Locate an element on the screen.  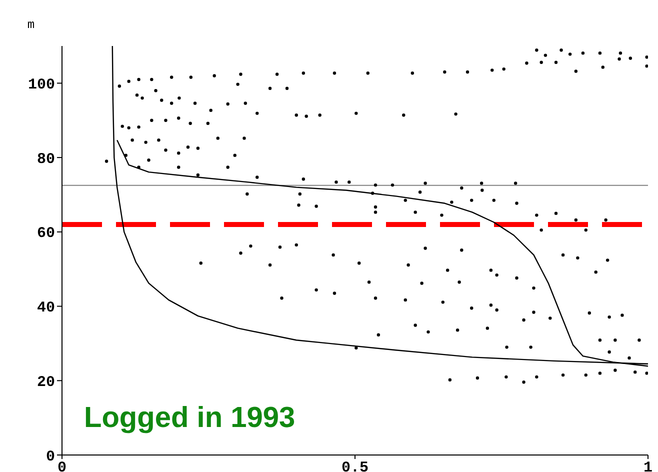
x-tick-label: 1 is located at coordinates (648, 466).